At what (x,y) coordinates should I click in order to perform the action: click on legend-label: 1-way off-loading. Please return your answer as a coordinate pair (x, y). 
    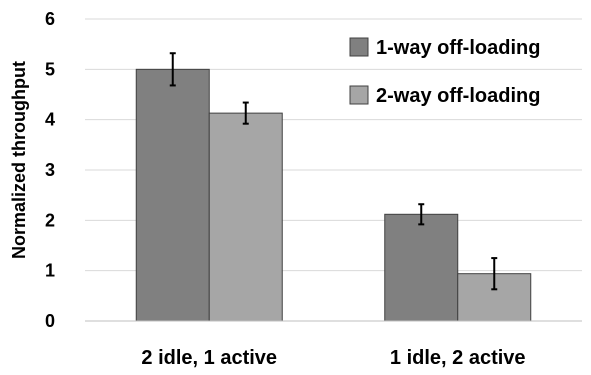
    Looking at the image, I should click on (458, 48).